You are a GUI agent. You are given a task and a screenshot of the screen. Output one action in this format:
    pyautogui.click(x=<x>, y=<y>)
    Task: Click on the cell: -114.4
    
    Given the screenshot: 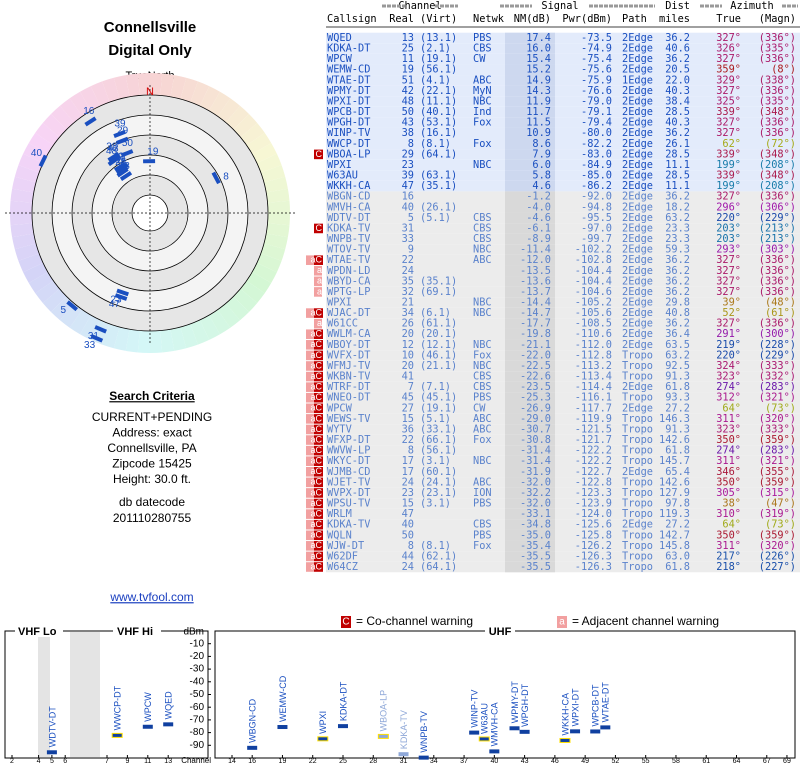 What is the action you would take?
    pyautogui.click(x=593, y=387)
    